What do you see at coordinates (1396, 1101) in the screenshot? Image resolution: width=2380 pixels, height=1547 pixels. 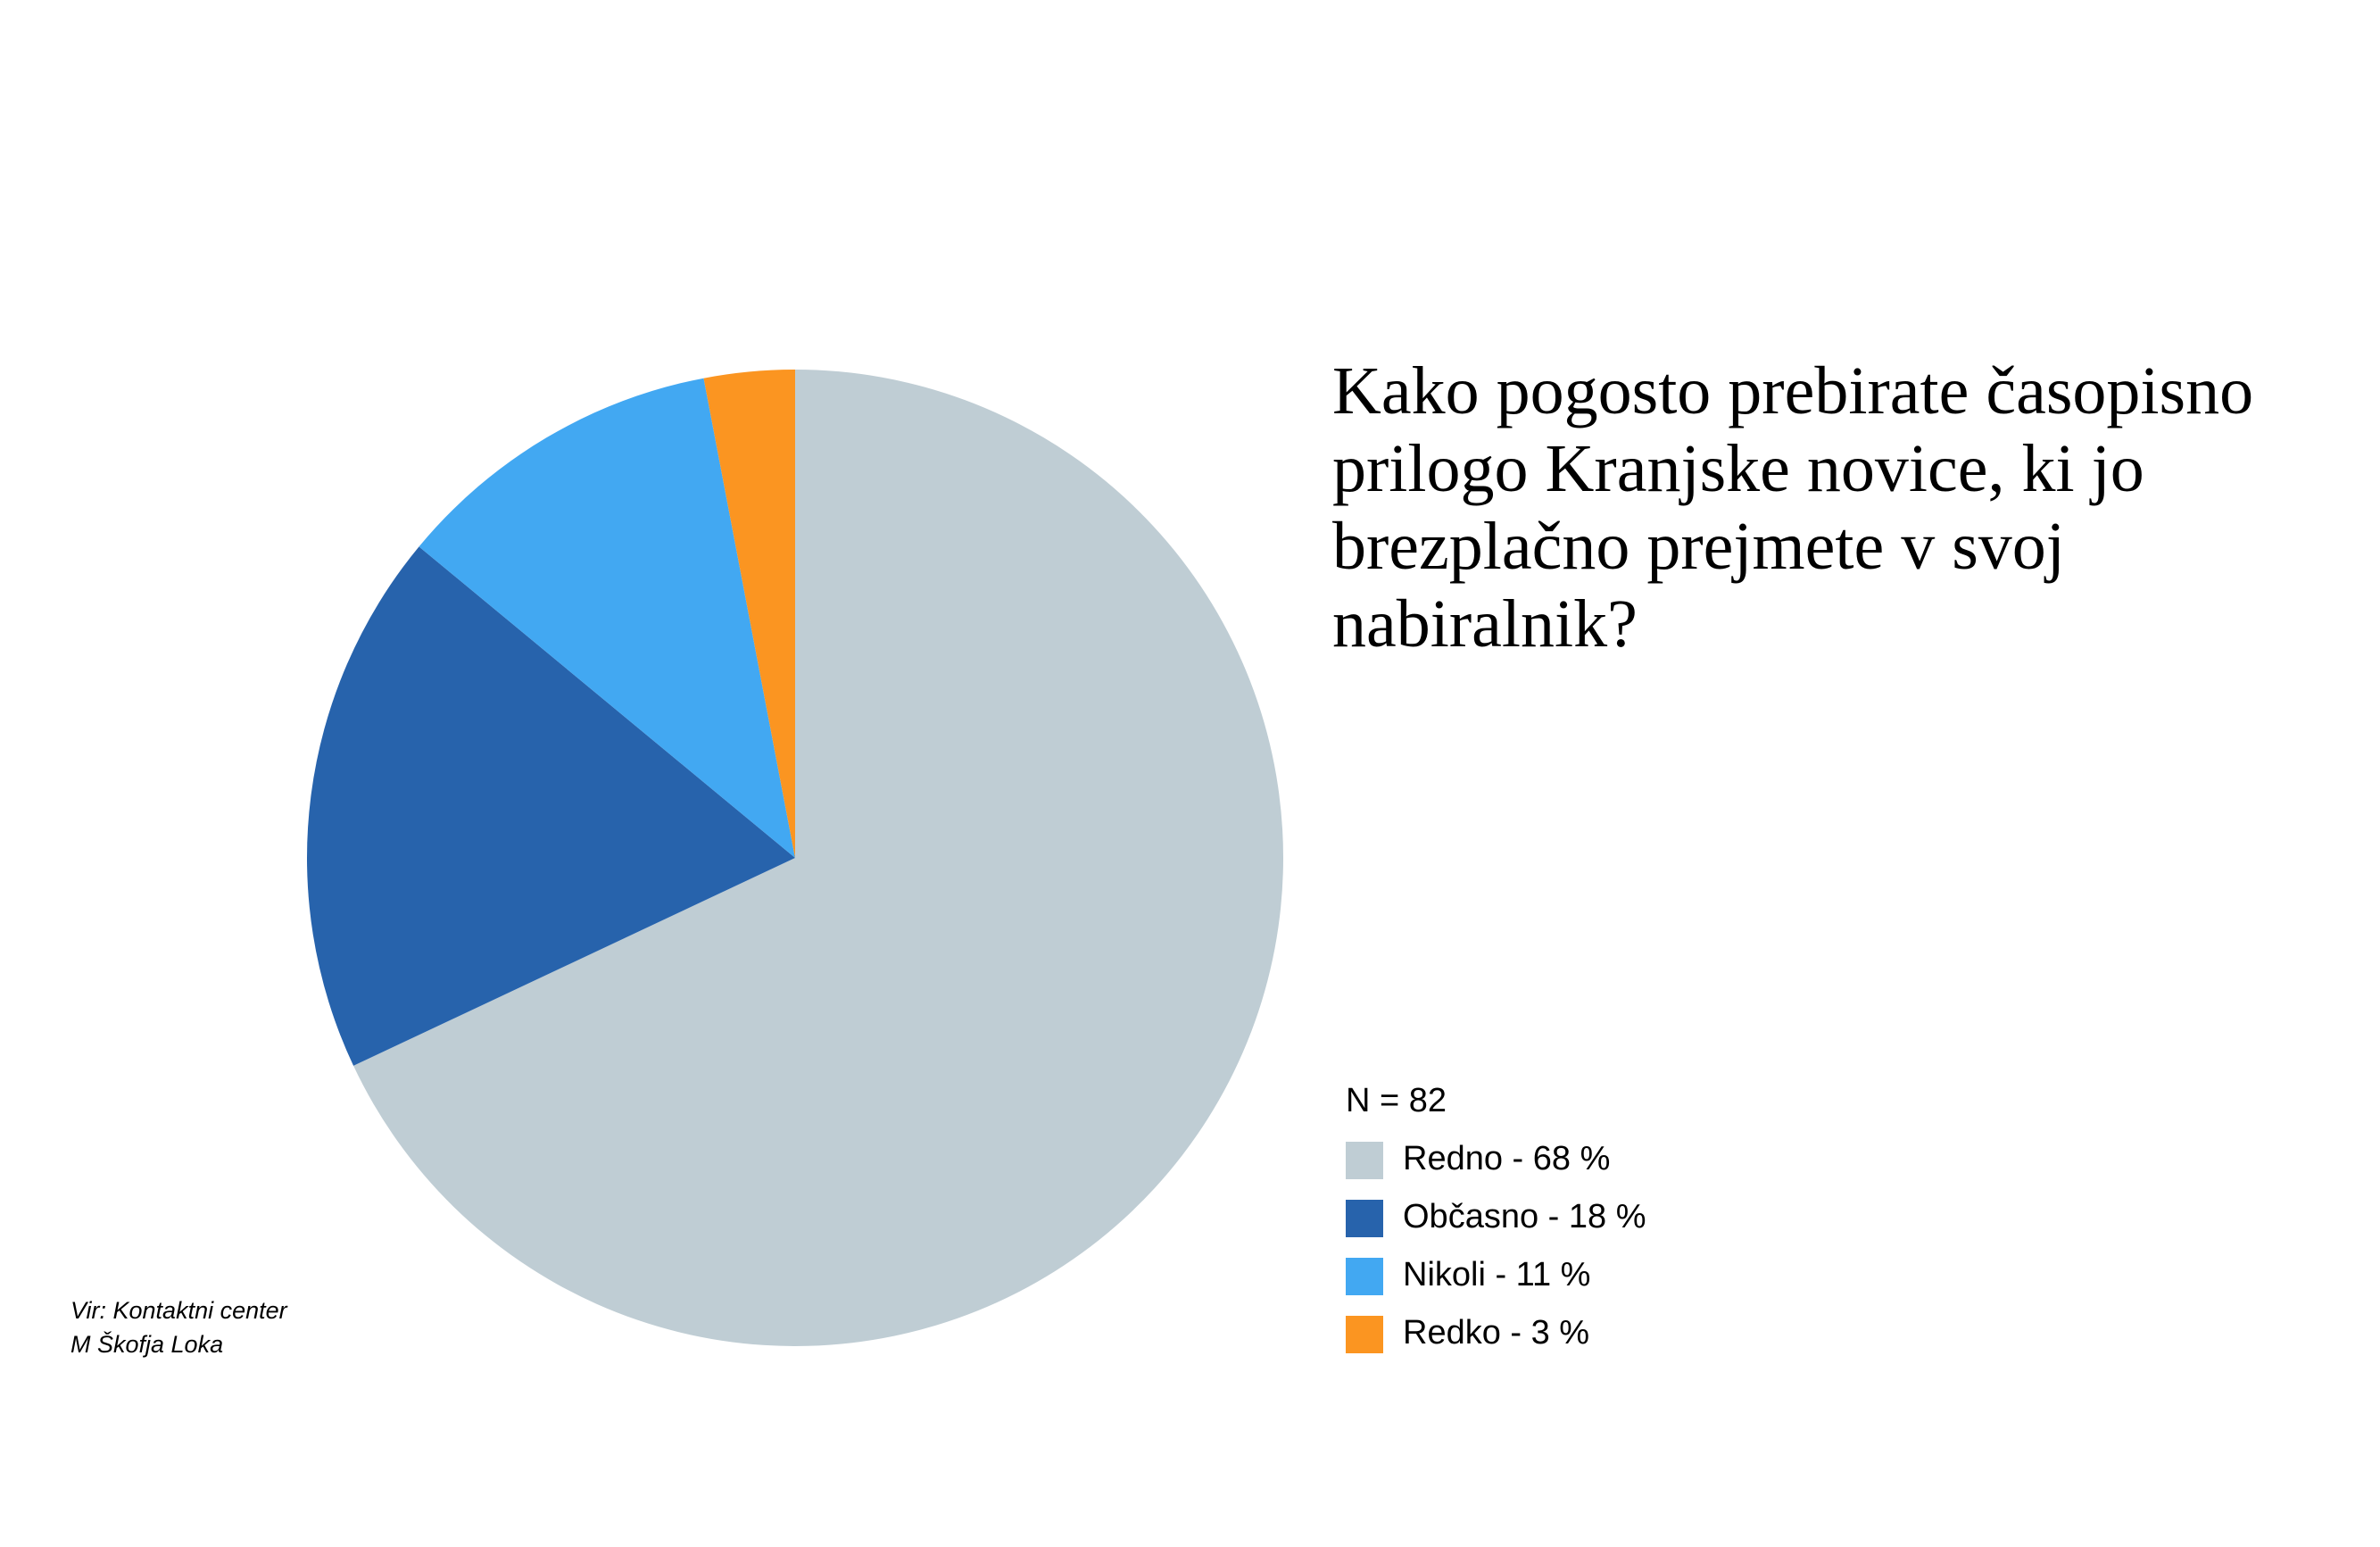 I see `sample-size: N = 82` at bounding box center [1396, 1101].